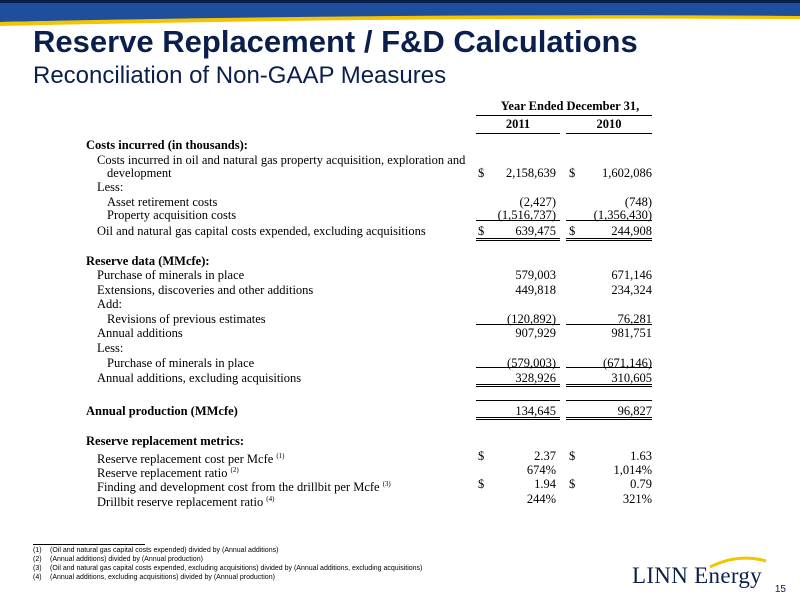 This screenshot has height=600, width=800. I want to click on period-header: Year Ended December 31,, so click(570, 106).